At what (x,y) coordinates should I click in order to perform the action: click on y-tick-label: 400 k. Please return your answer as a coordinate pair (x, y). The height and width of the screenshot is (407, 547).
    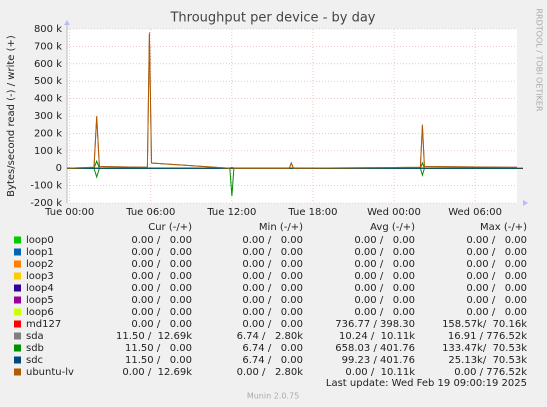
    Looking at the image, I should click on (48, 99).